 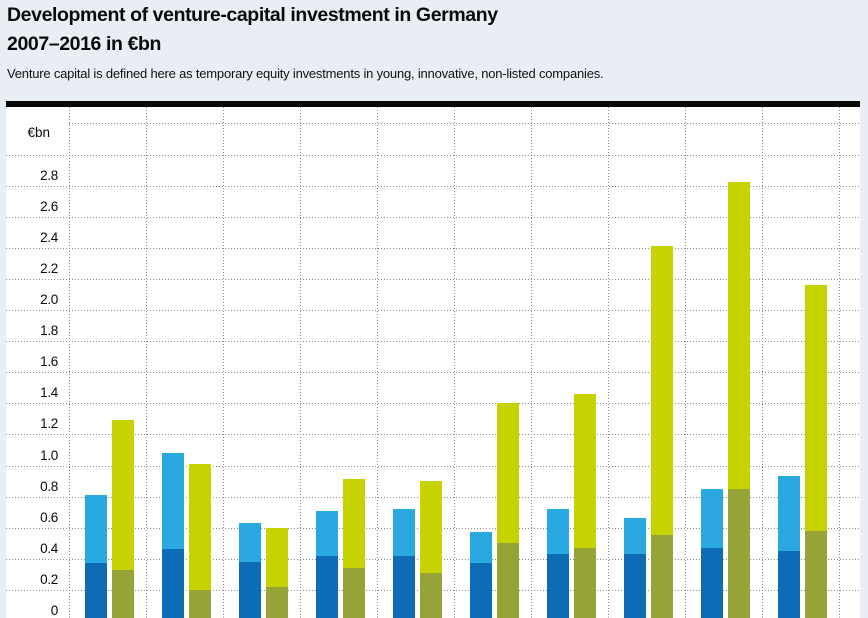 What do you see at coordinates (585, 582) in the screenshot?
I see `bar-segment-2013-green-lower` at bounding box center [585, 582].